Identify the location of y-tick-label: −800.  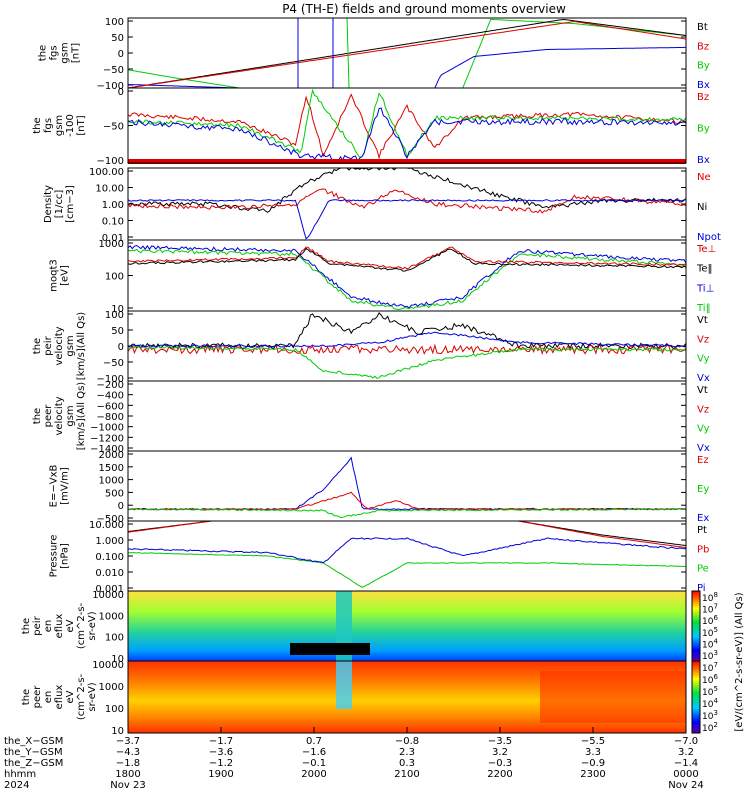
(110, 417).